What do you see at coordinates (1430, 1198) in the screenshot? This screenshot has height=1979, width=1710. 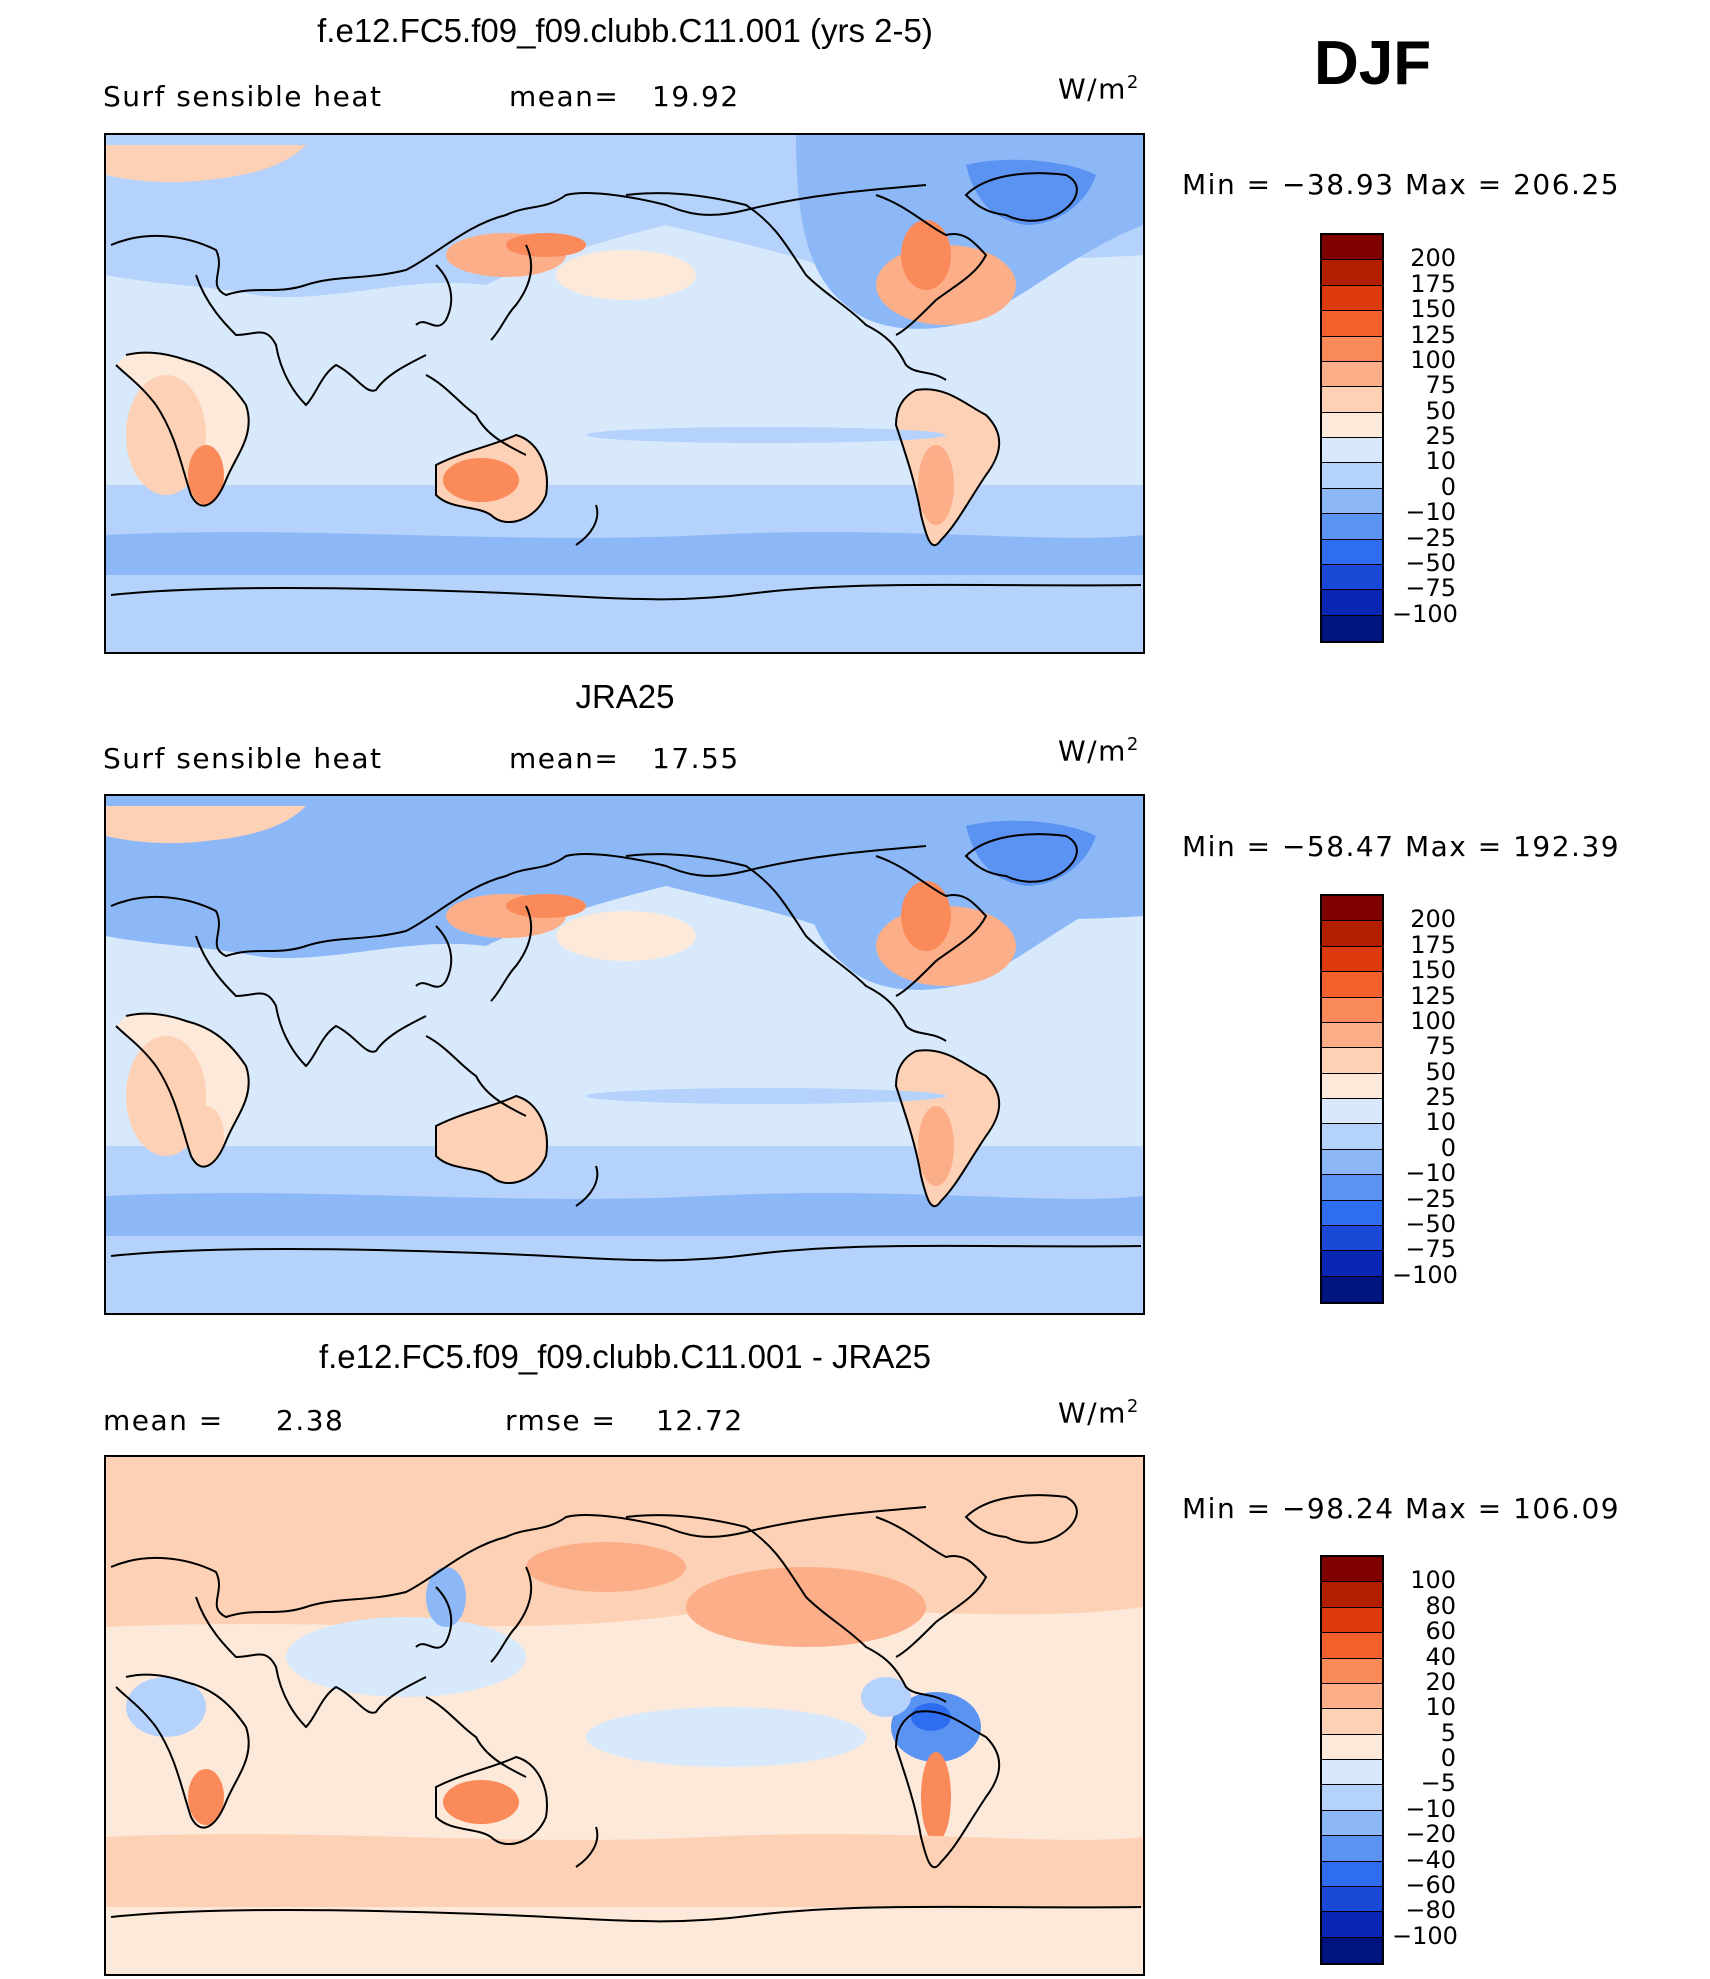 I see `colorbar-tick-label: −25` at bounding box center [1430, 1198].